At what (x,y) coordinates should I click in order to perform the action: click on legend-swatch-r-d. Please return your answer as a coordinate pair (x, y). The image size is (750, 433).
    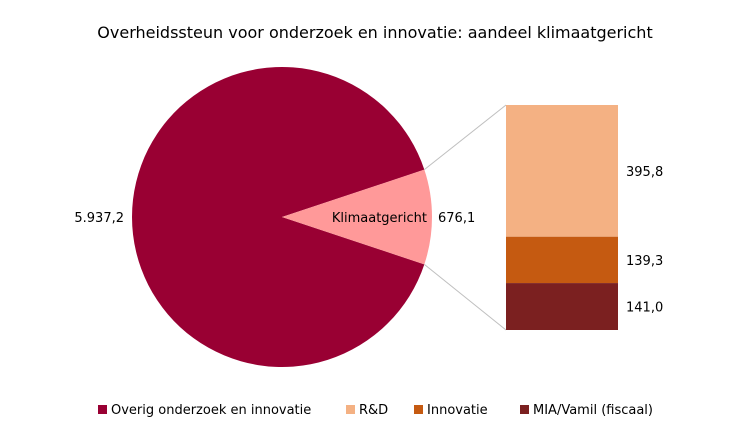
    Looking at the image, I should click on (350, 409).